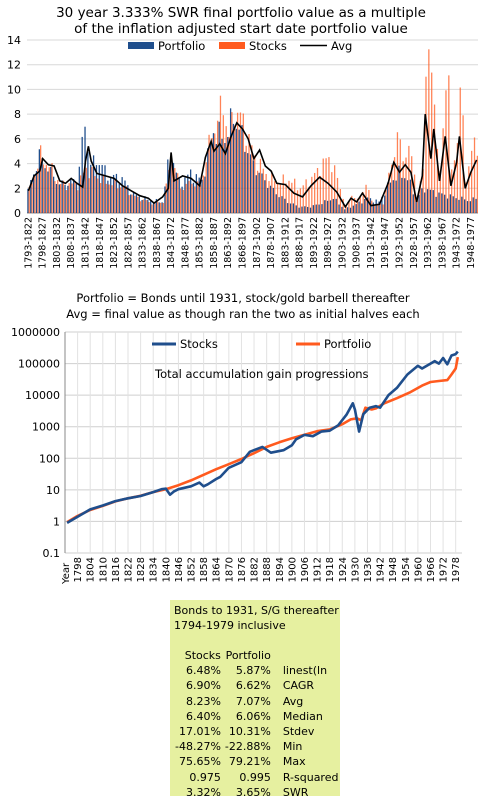  Describe the element at coordinates (228, 243) in the screenshot. I see `chart1-x-tick-label: 1863-1892` at that location.